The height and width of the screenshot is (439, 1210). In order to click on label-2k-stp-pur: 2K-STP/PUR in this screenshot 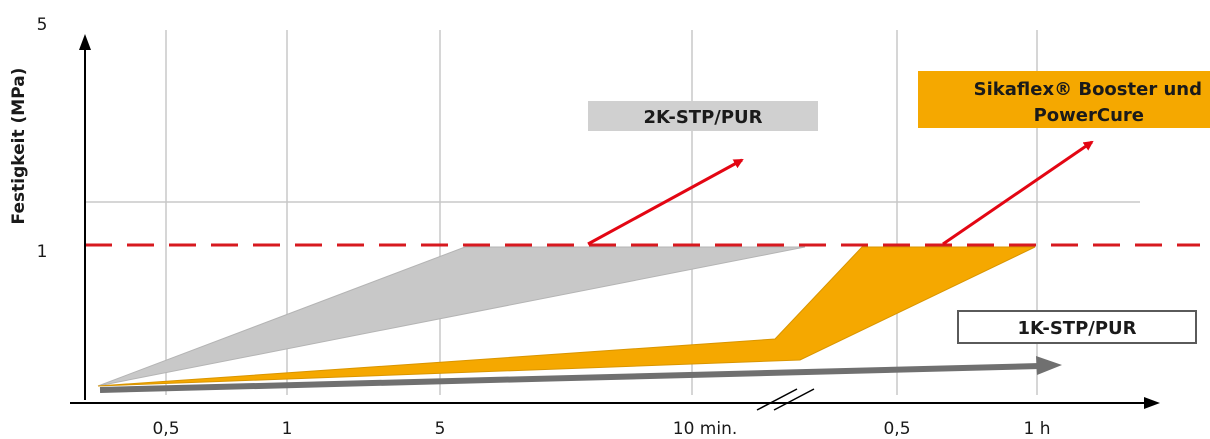, I will do `click(702, 117)`.